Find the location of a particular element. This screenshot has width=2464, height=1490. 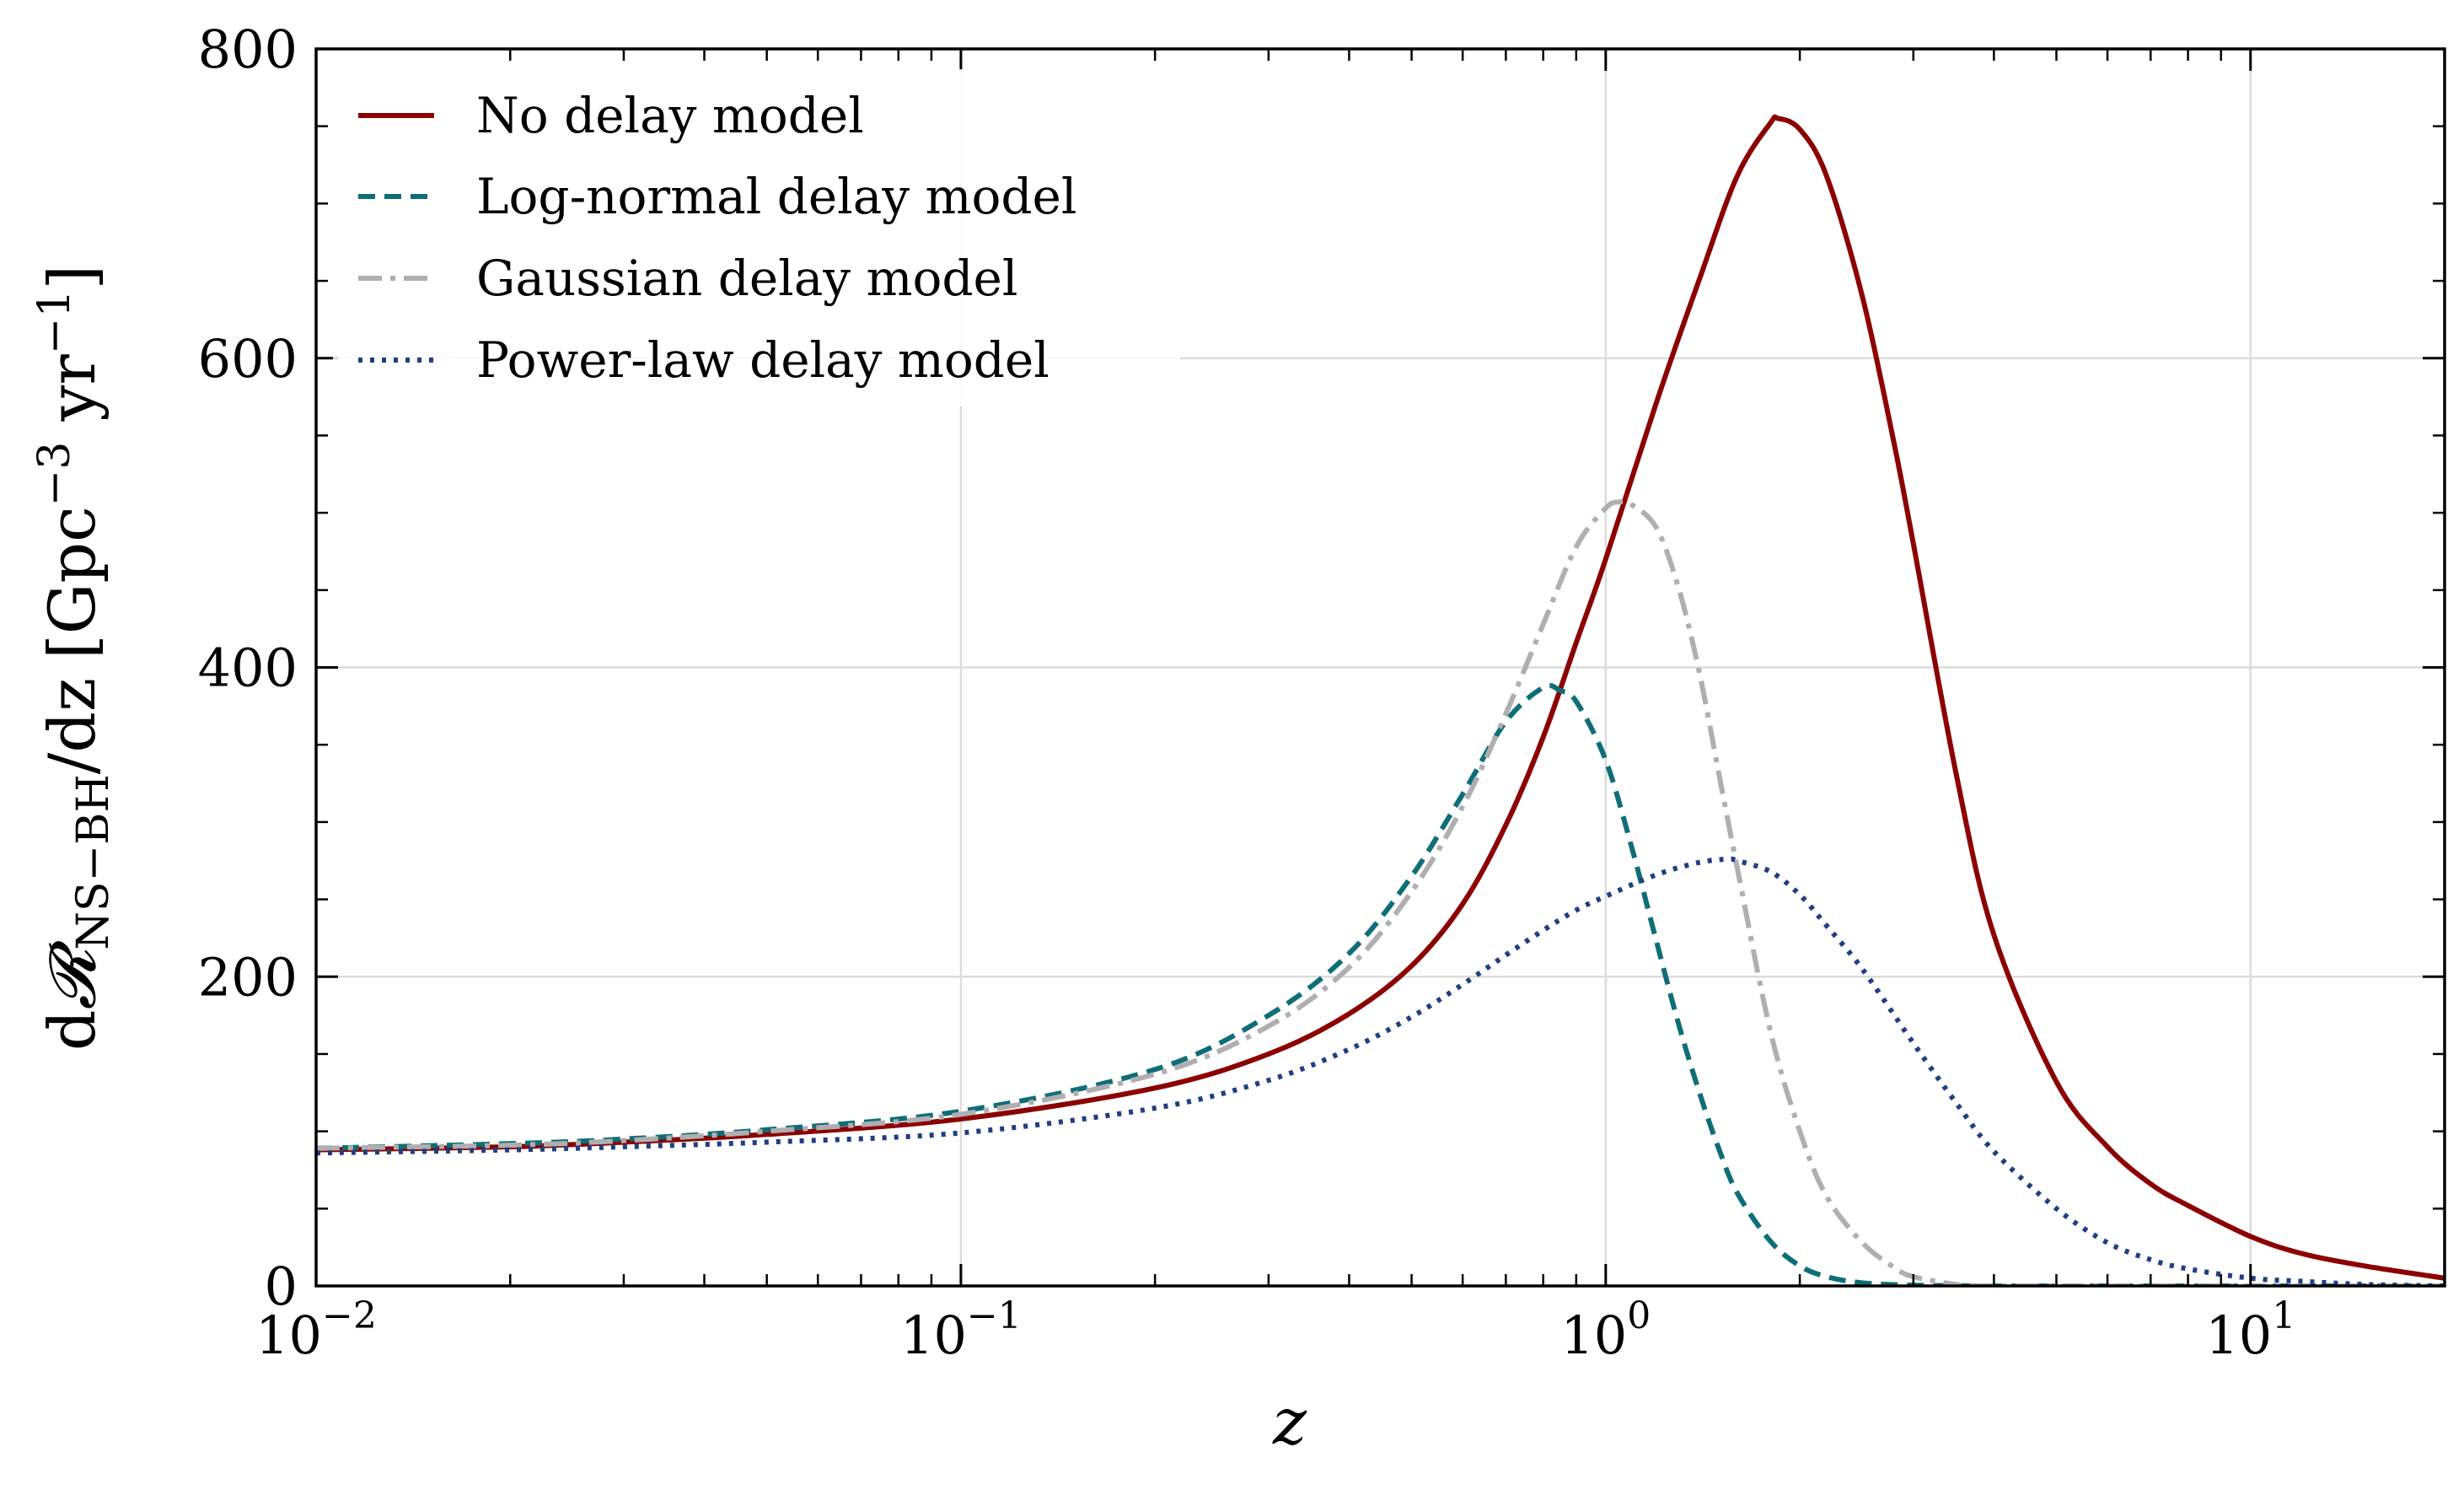

legend-entry-gaussian: Gaussian delay model is located at coordinates (687, 278).